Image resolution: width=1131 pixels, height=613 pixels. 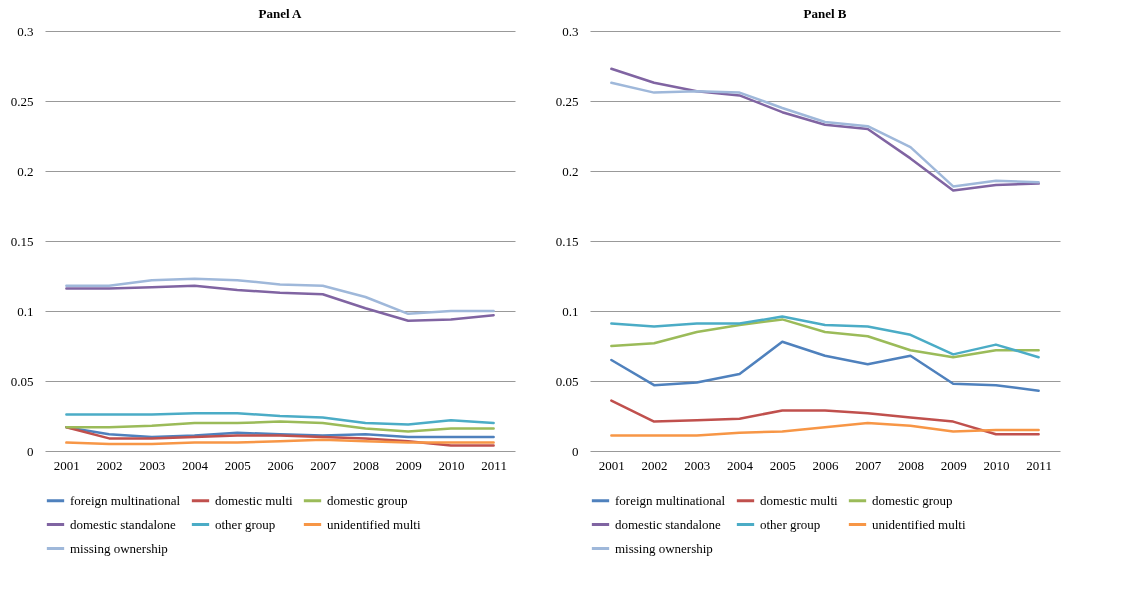 What do you see at coordinates (825, 13) in the screenshot?
I see `chart-title: Panel B` at bounding box center [825, 13].